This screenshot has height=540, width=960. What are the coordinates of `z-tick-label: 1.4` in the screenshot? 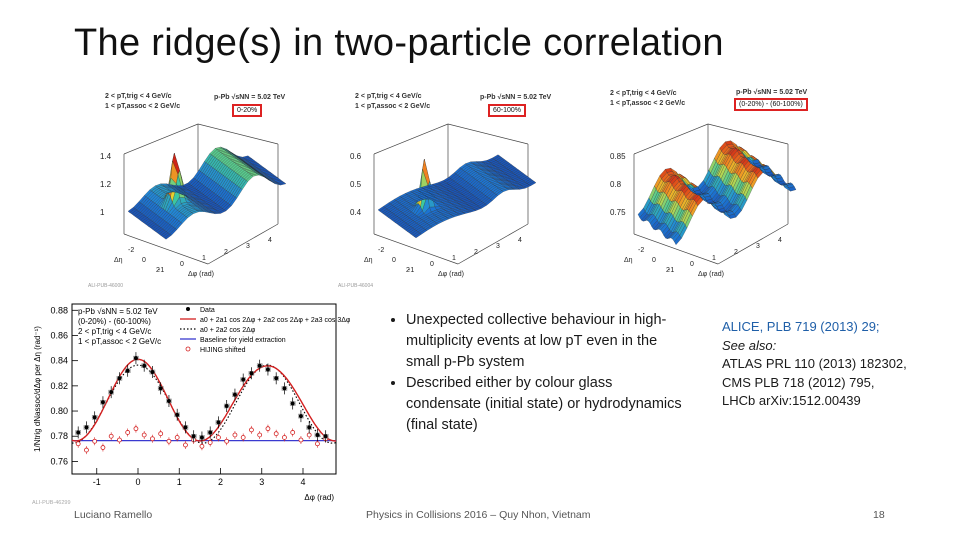 It's located at (106, 156).